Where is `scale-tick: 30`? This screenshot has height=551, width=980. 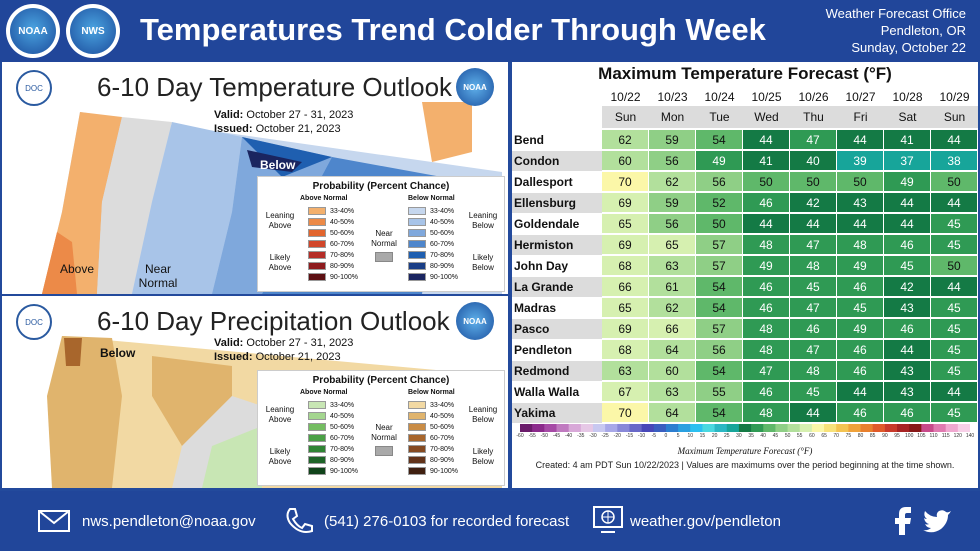
scale-tick: 30 is located at coordinates (739, 436).